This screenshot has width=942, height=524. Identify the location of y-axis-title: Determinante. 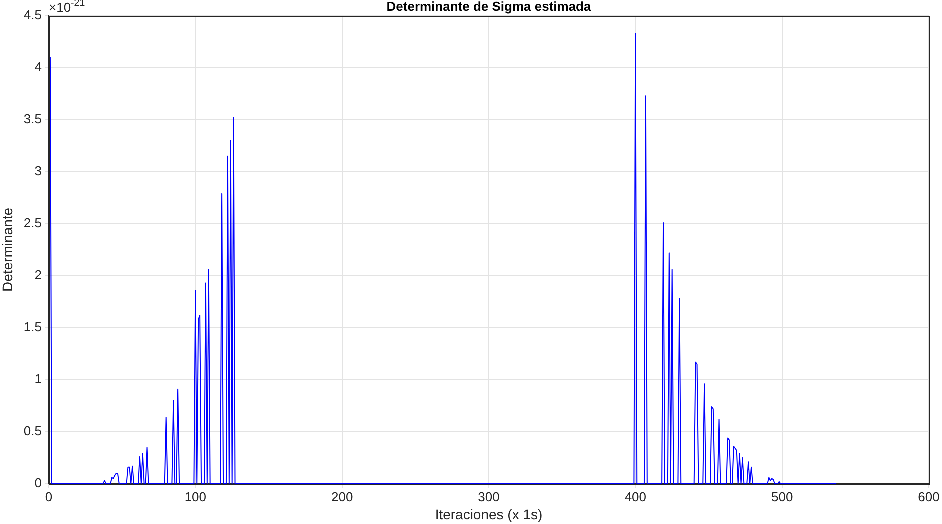
(8, 250).